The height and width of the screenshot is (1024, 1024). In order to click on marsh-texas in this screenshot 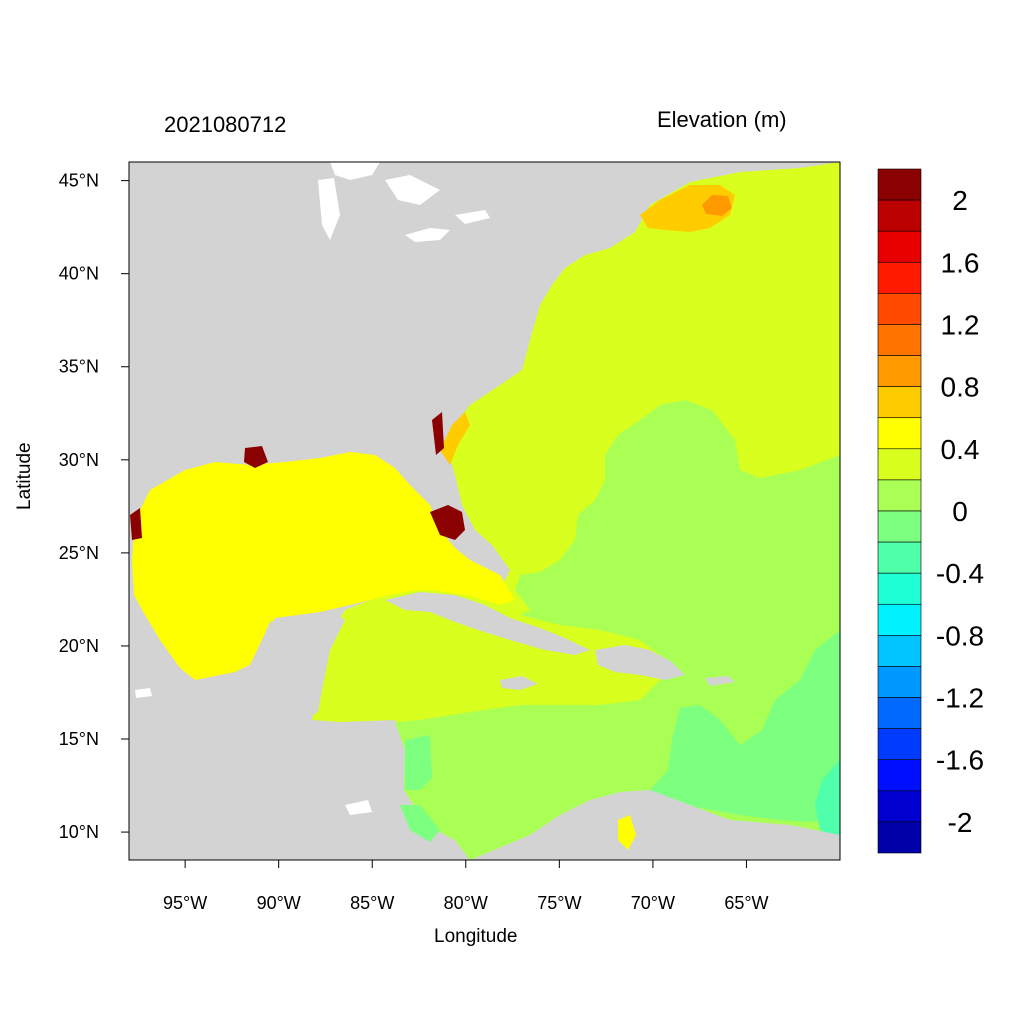, I will do `click(136, 524)`.